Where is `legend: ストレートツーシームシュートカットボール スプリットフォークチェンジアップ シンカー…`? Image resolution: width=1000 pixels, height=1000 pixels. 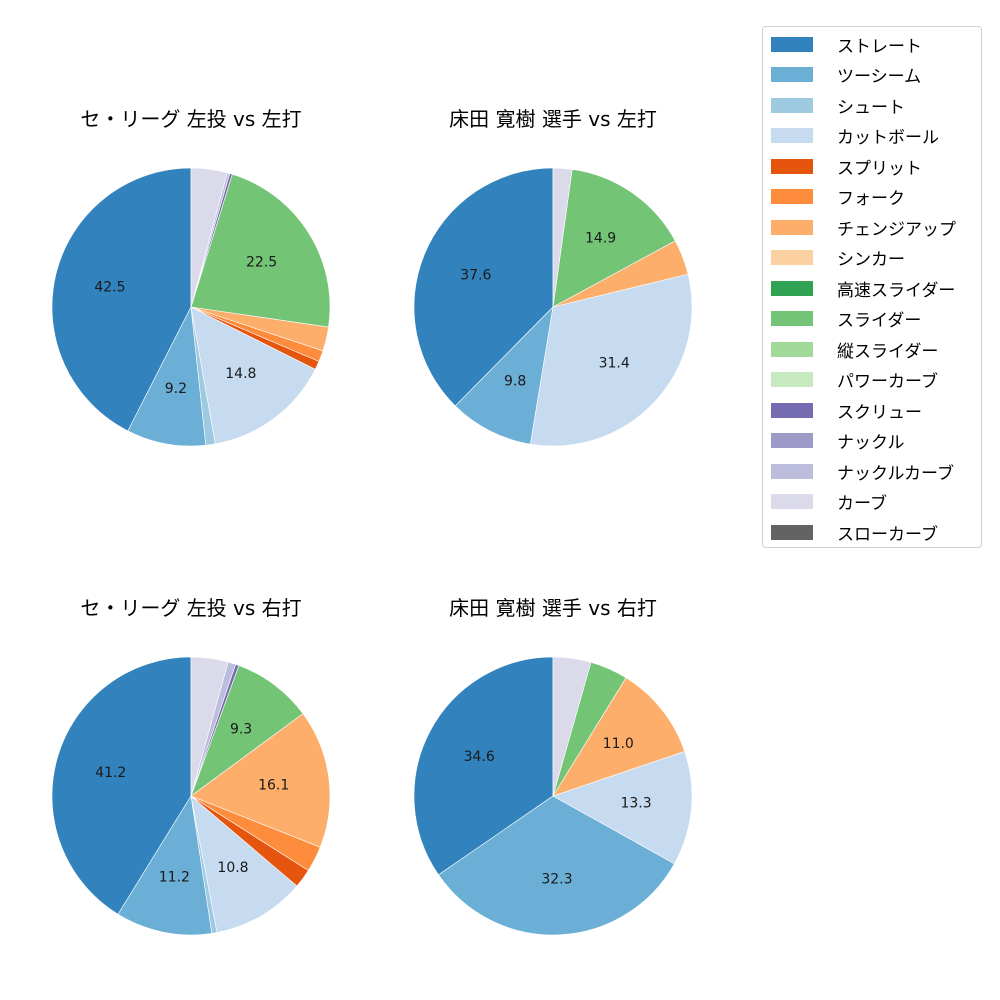 legend: ストレートツーシームシュートカットボール スプリットフォークチェンジアップ シンカー… is located at coordinates (872, 287).